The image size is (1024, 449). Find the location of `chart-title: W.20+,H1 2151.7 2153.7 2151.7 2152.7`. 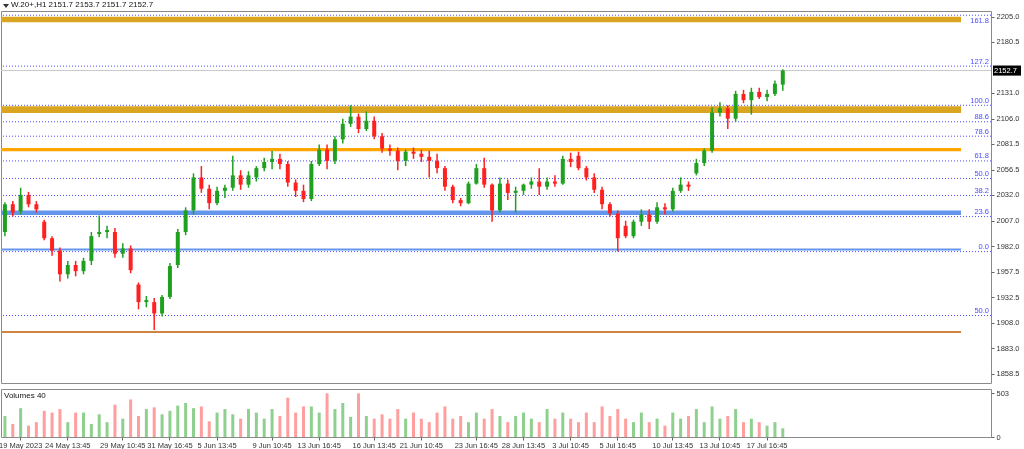

chart-title: W.20+,H1 2151.7 2153.7 2151.7 2152.7 is located at coordinates (82, 4).